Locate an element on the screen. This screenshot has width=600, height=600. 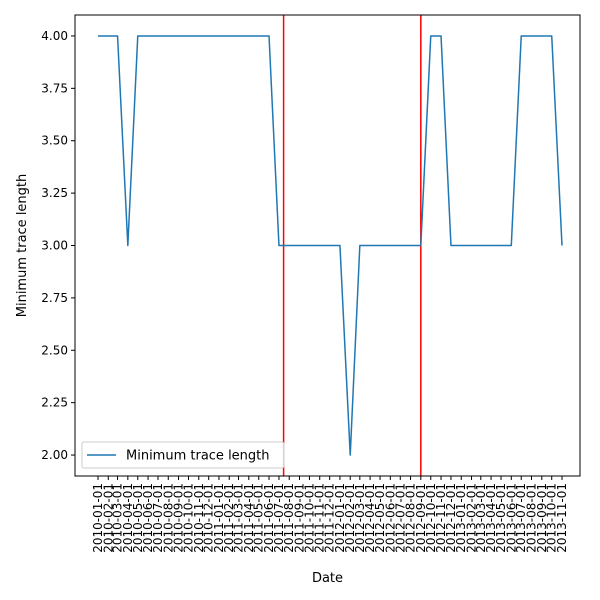
x-tick-label: 2011-02-01 is located at coordinates (229, 518).